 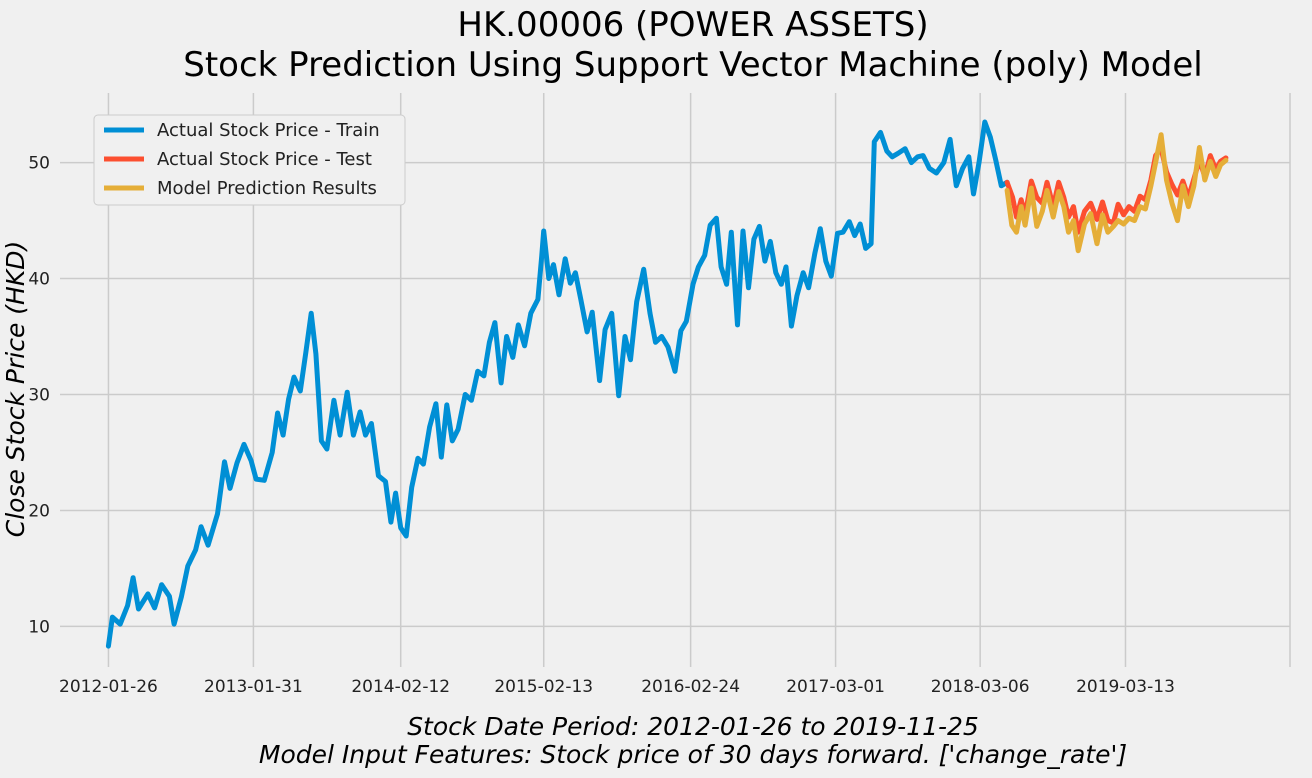 I want to click on y-tick-label: 40, so click(x=39, y=280).